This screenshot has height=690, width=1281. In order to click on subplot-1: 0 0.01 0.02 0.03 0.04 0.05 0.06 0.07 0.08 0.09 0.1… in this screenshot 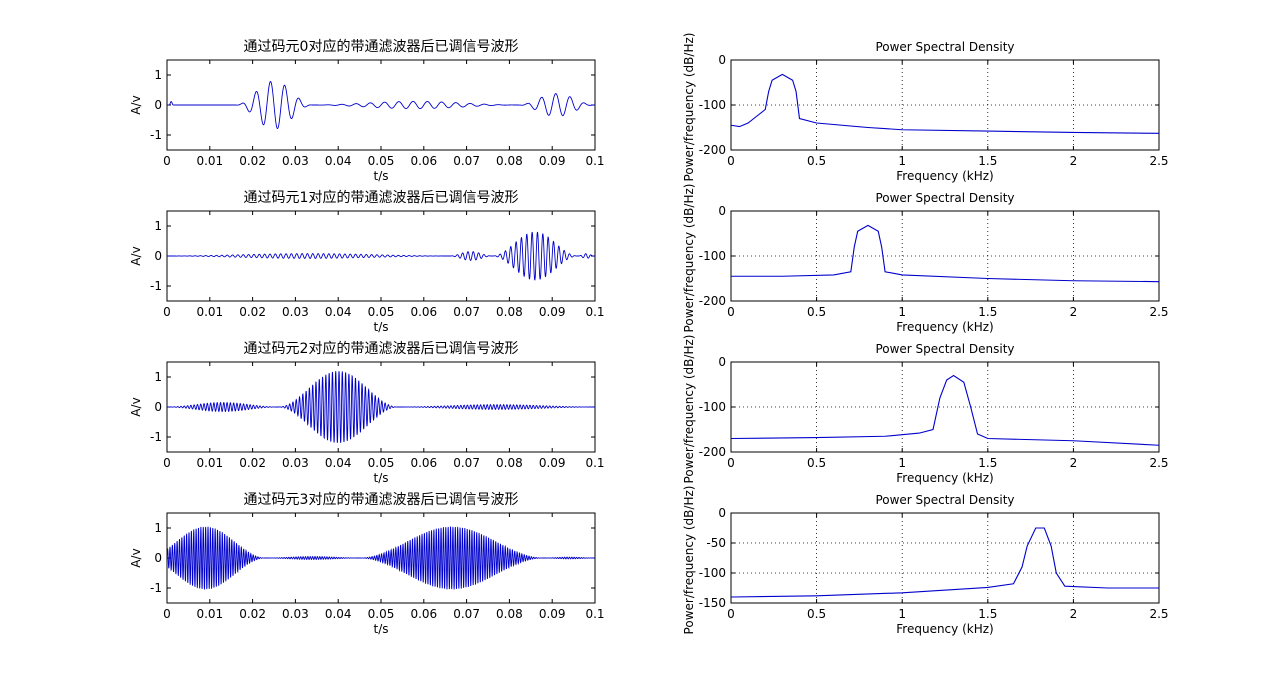, I will do `click(367, 110)`.